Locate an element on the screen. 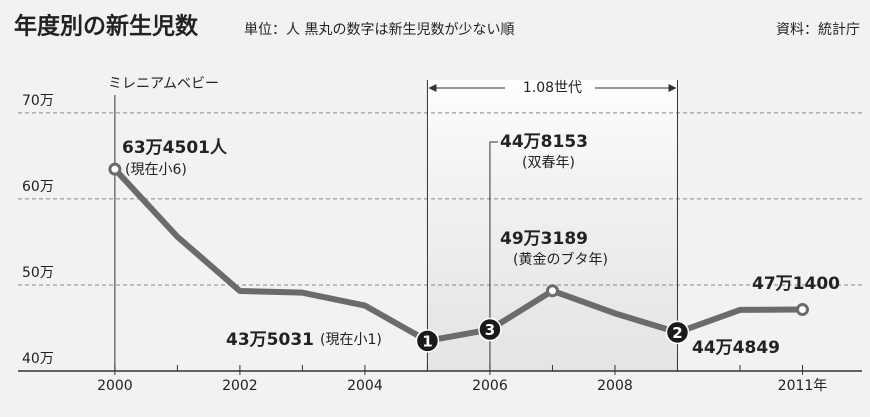 This screenshot has width=870, height=417. x-tick-label: 2002 is located at coordinates (240, 386).